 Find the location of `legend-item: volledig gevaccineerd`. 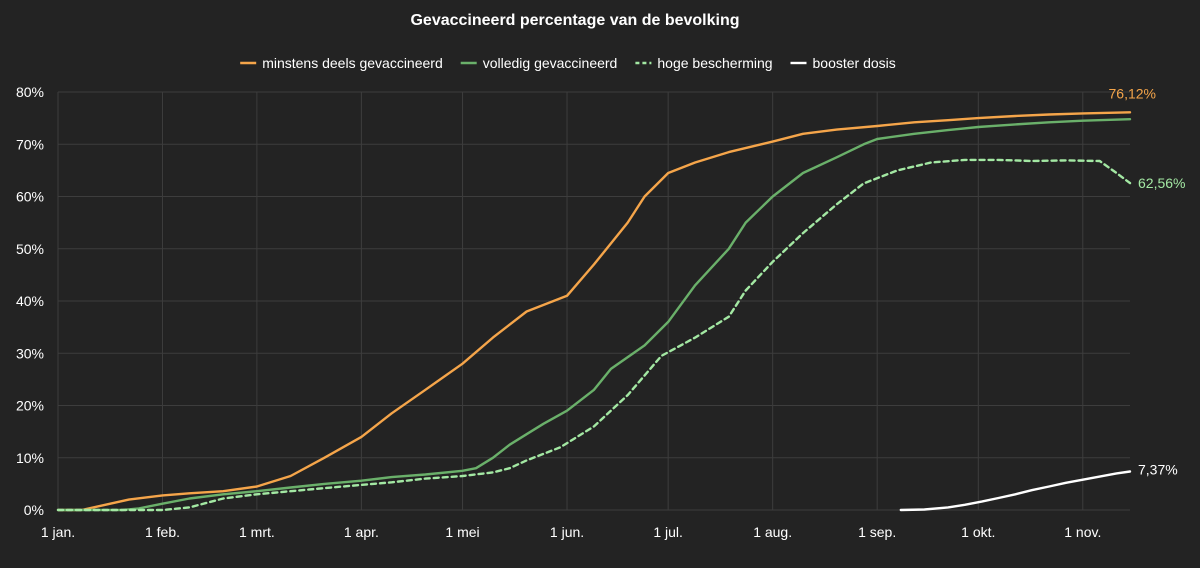

legend-item: volledig gevaccineerd is located at coordinates (539, 63).